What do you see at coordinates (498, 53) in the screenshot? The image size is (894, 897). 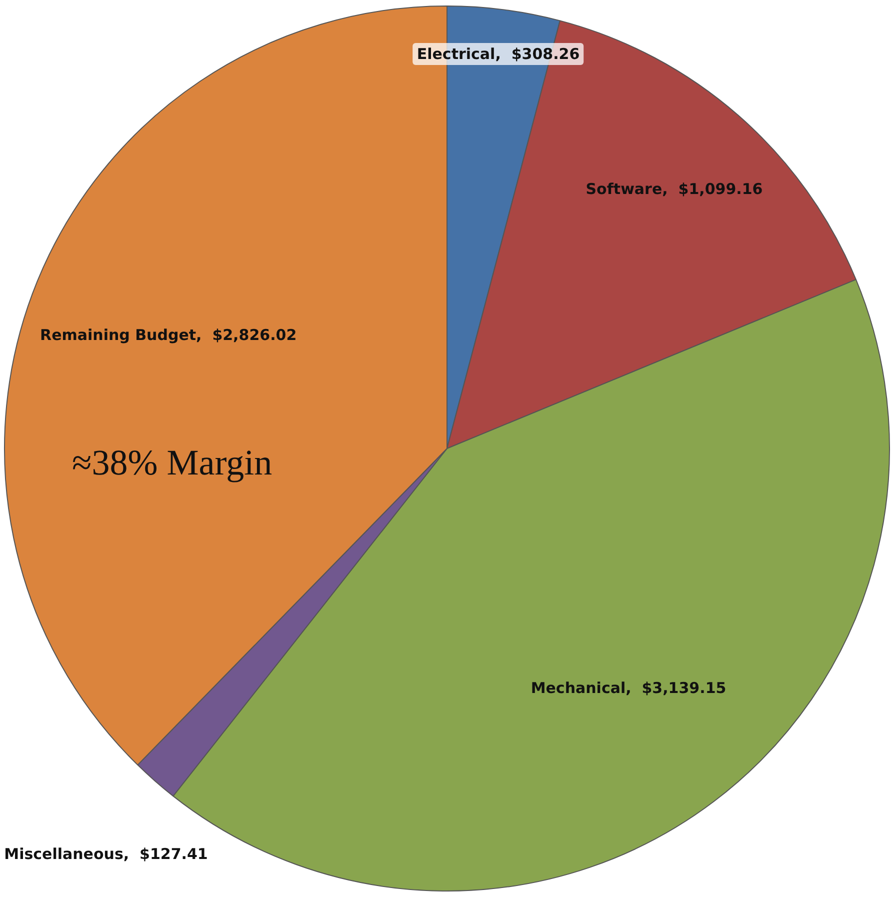 I see `slice-label: Electrical, $308.26` at bounding box center [498, 53].